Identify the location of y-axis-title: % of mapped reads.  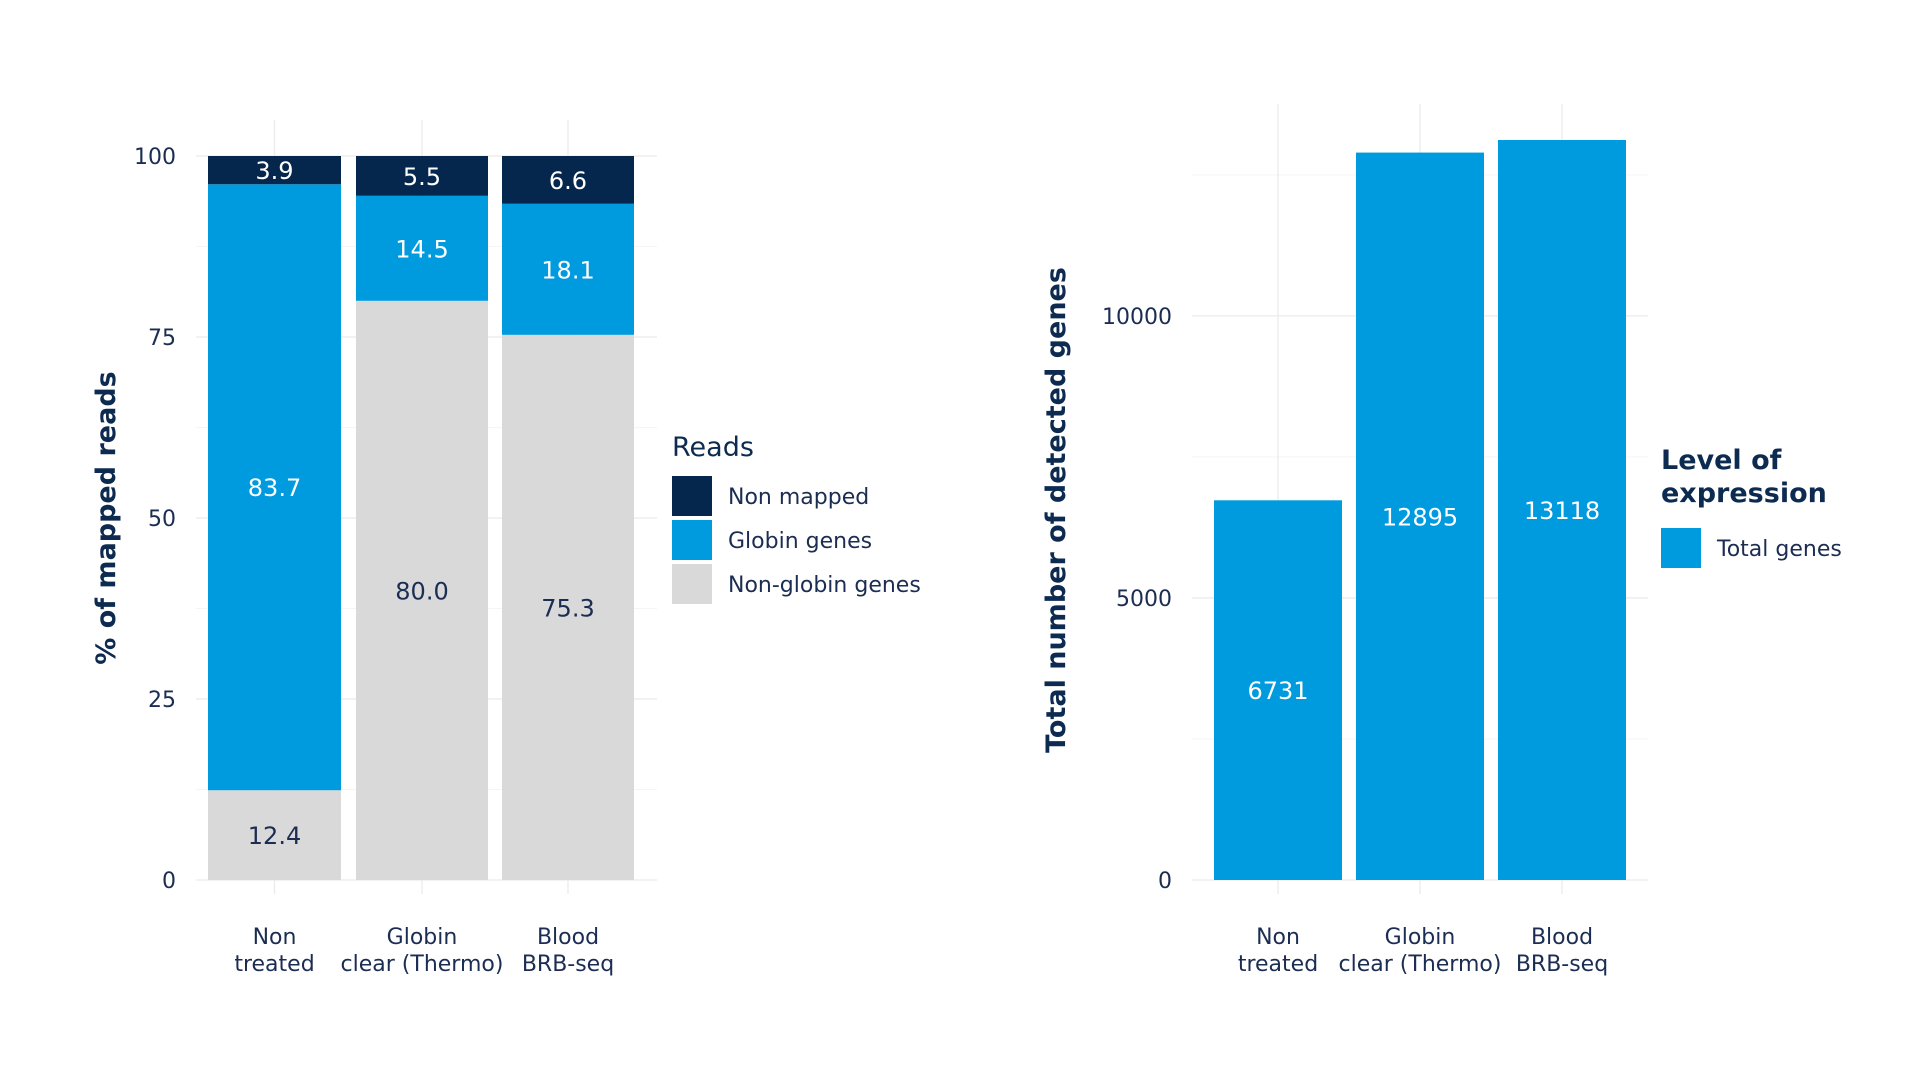
(106, 517).